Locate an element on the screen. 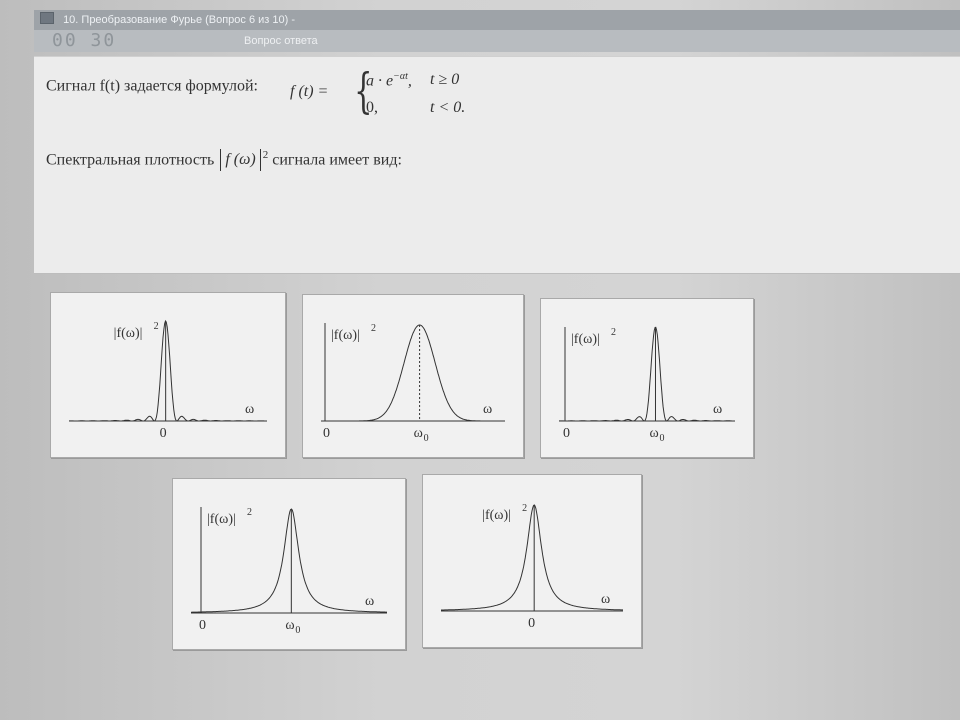 The width and height of the screenshot is (960, 720). toolbar: 00 30 Вопрос ответа is located at coordinates (497, 41).